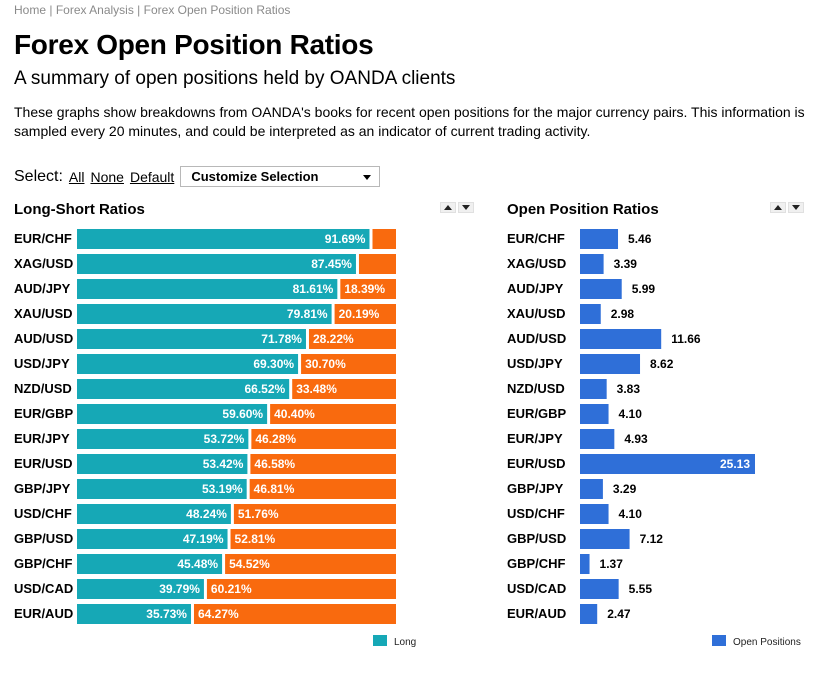 This screenshot has width=815, height=675. I want to click on breadcrumb-current: Forex Open Position Ratios, so click(217, 10).